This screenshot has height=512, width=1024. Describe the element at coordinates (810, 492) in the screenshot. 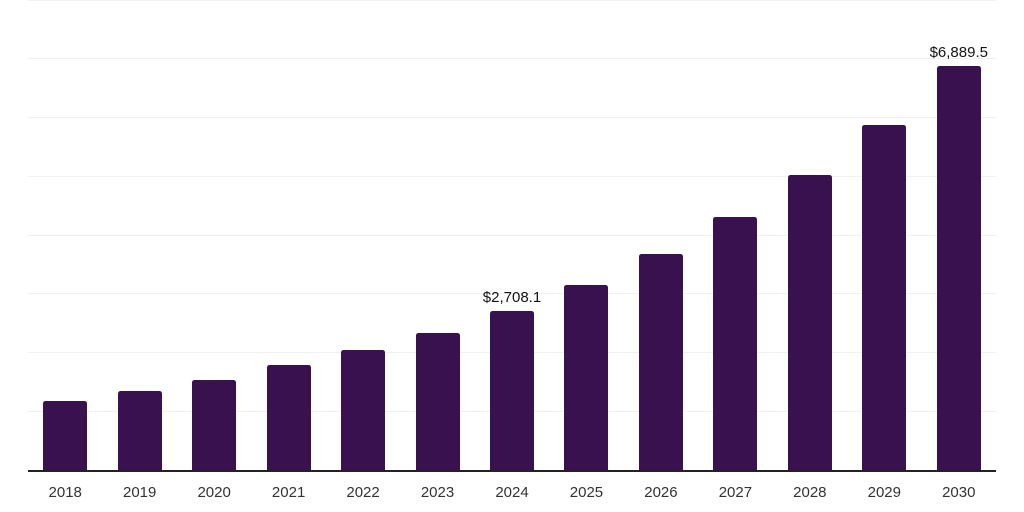

I see `x-tick-label-2028: 2028` at that location.